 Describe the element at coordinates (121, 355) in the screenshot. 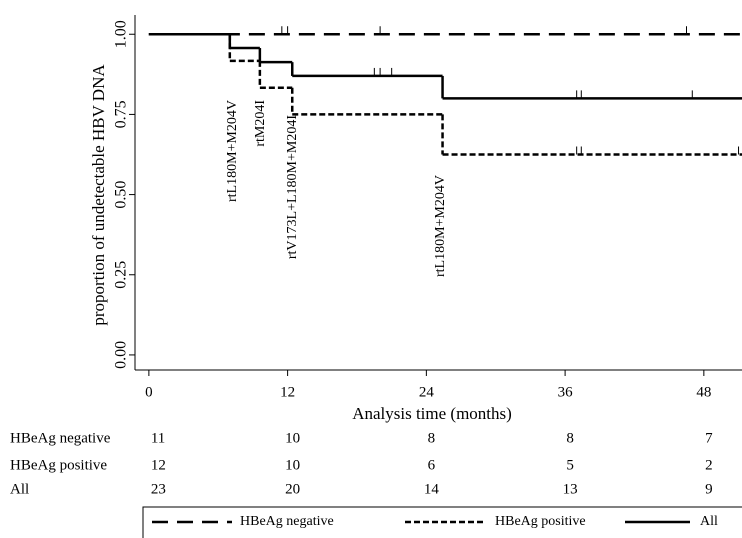

I see `y-tick-label: 0.00` at that location.